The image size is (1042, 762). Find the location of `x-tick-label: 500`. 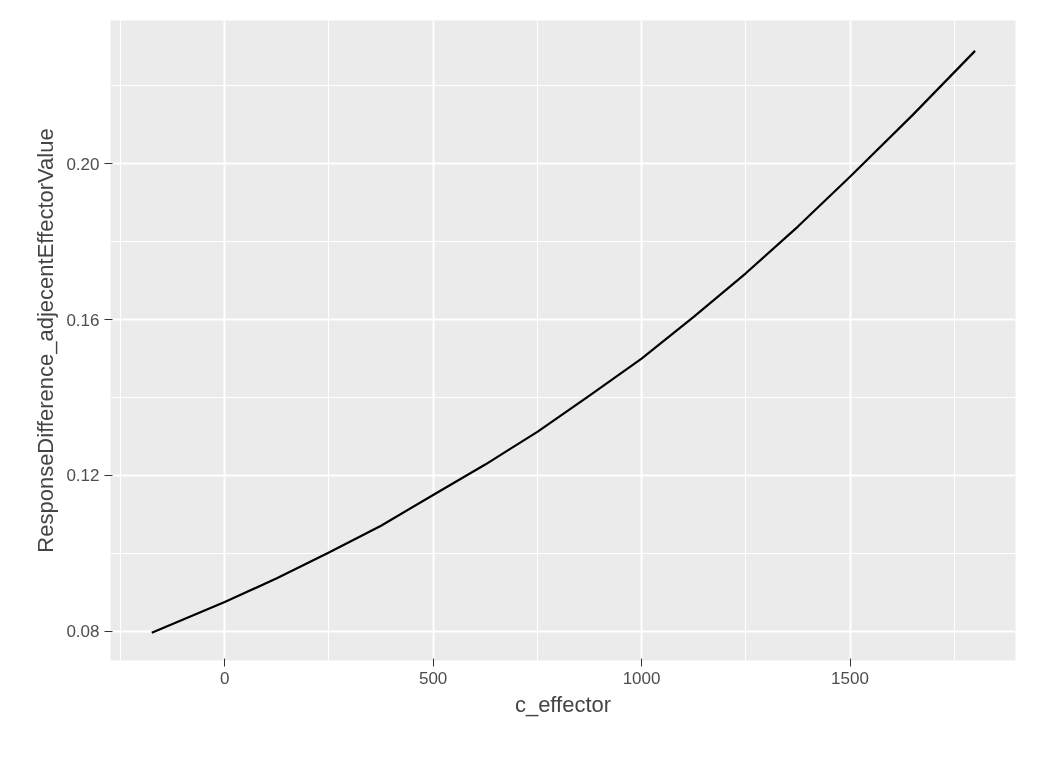

x-tick-label: 500 is located at coordinates (433, 678).